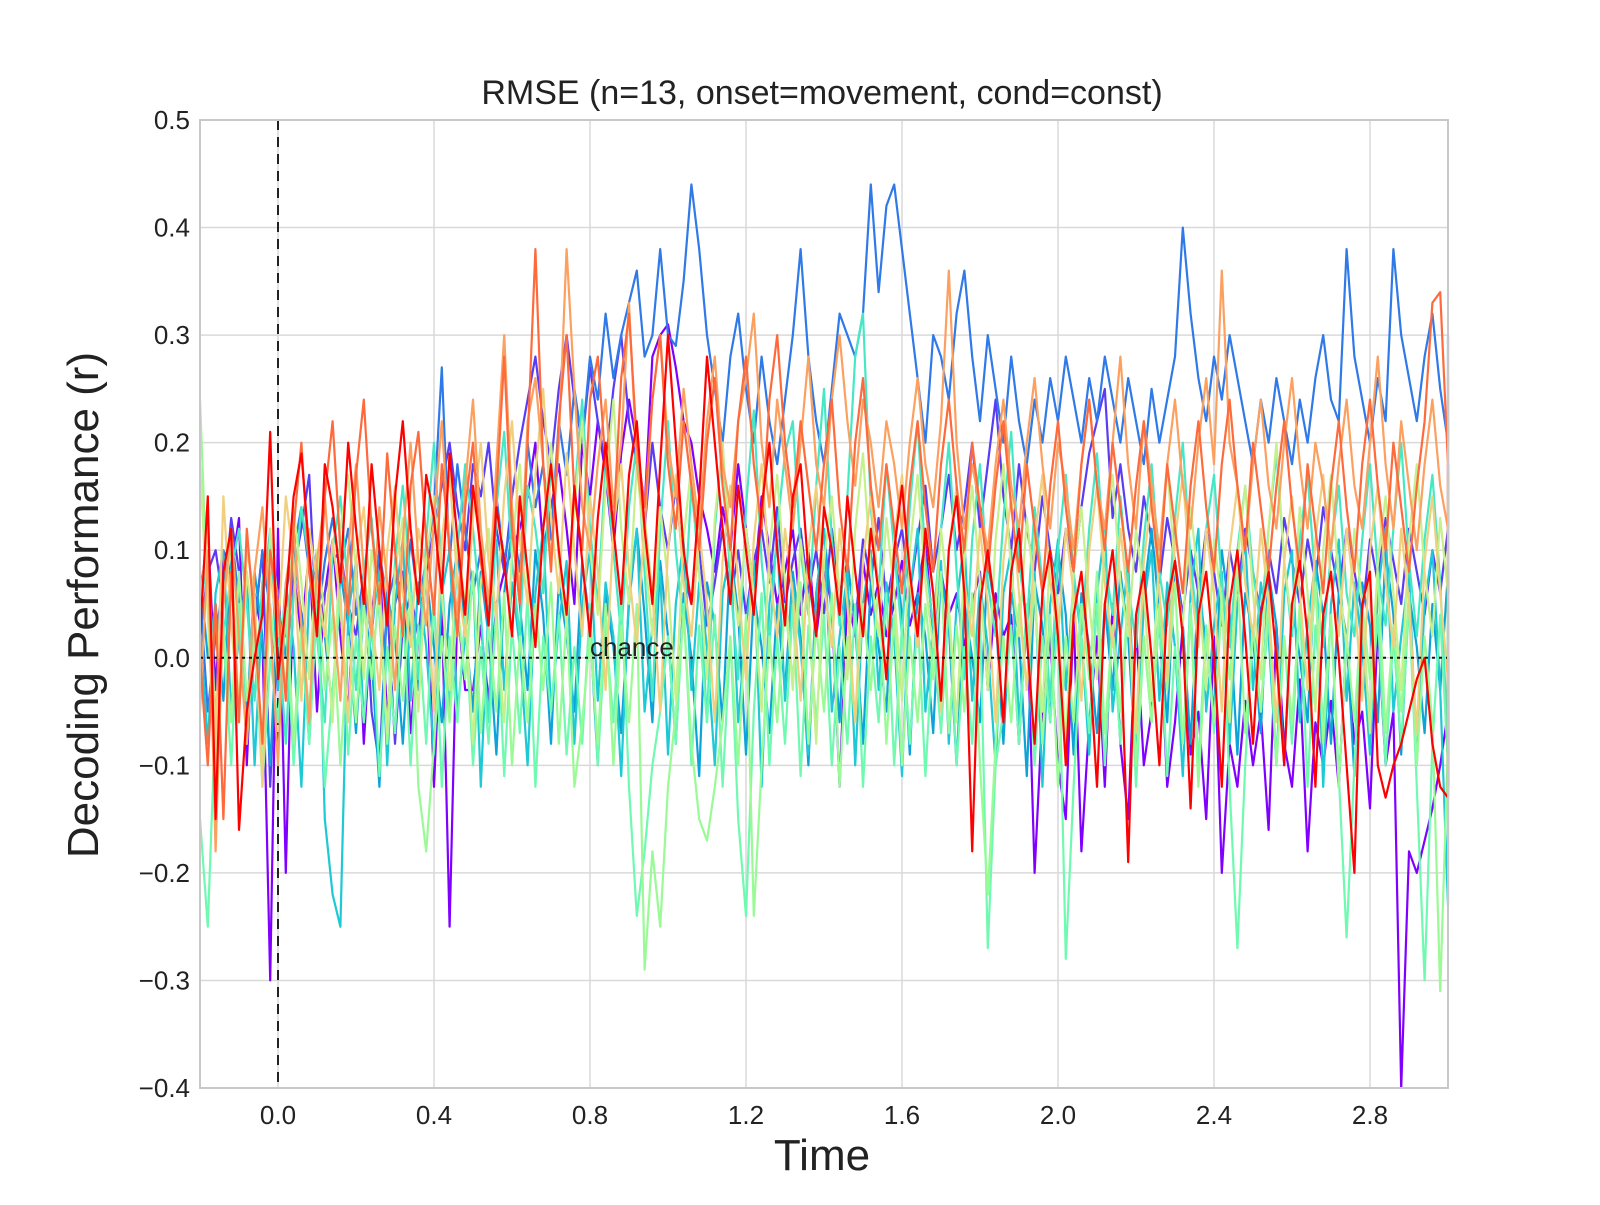 This screenshot has width=1600, height=1205. What do you see at coordinates (821, 93) in the screenshot?
I see `chart-title: RMSE (n=13, onset=movement, cond=const)` at bounding box center [821, 93].